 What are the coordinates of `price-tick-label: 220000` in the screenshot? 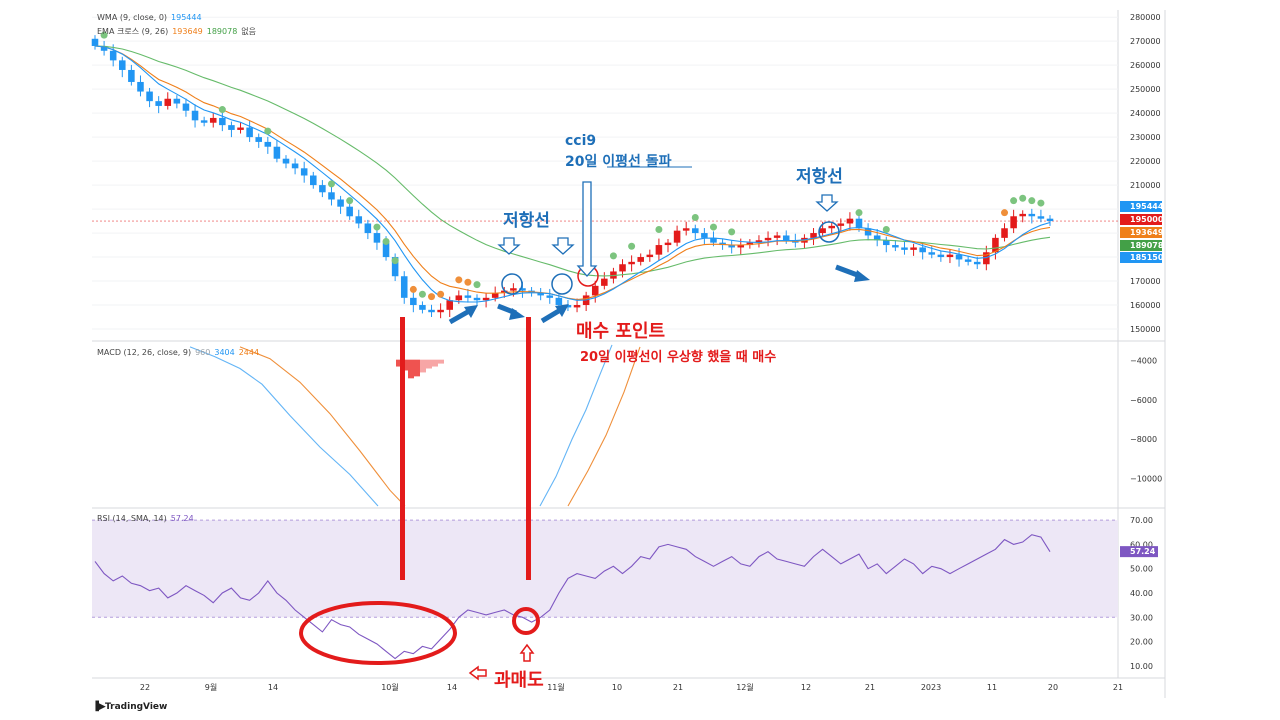 It's located at (1145, 161).